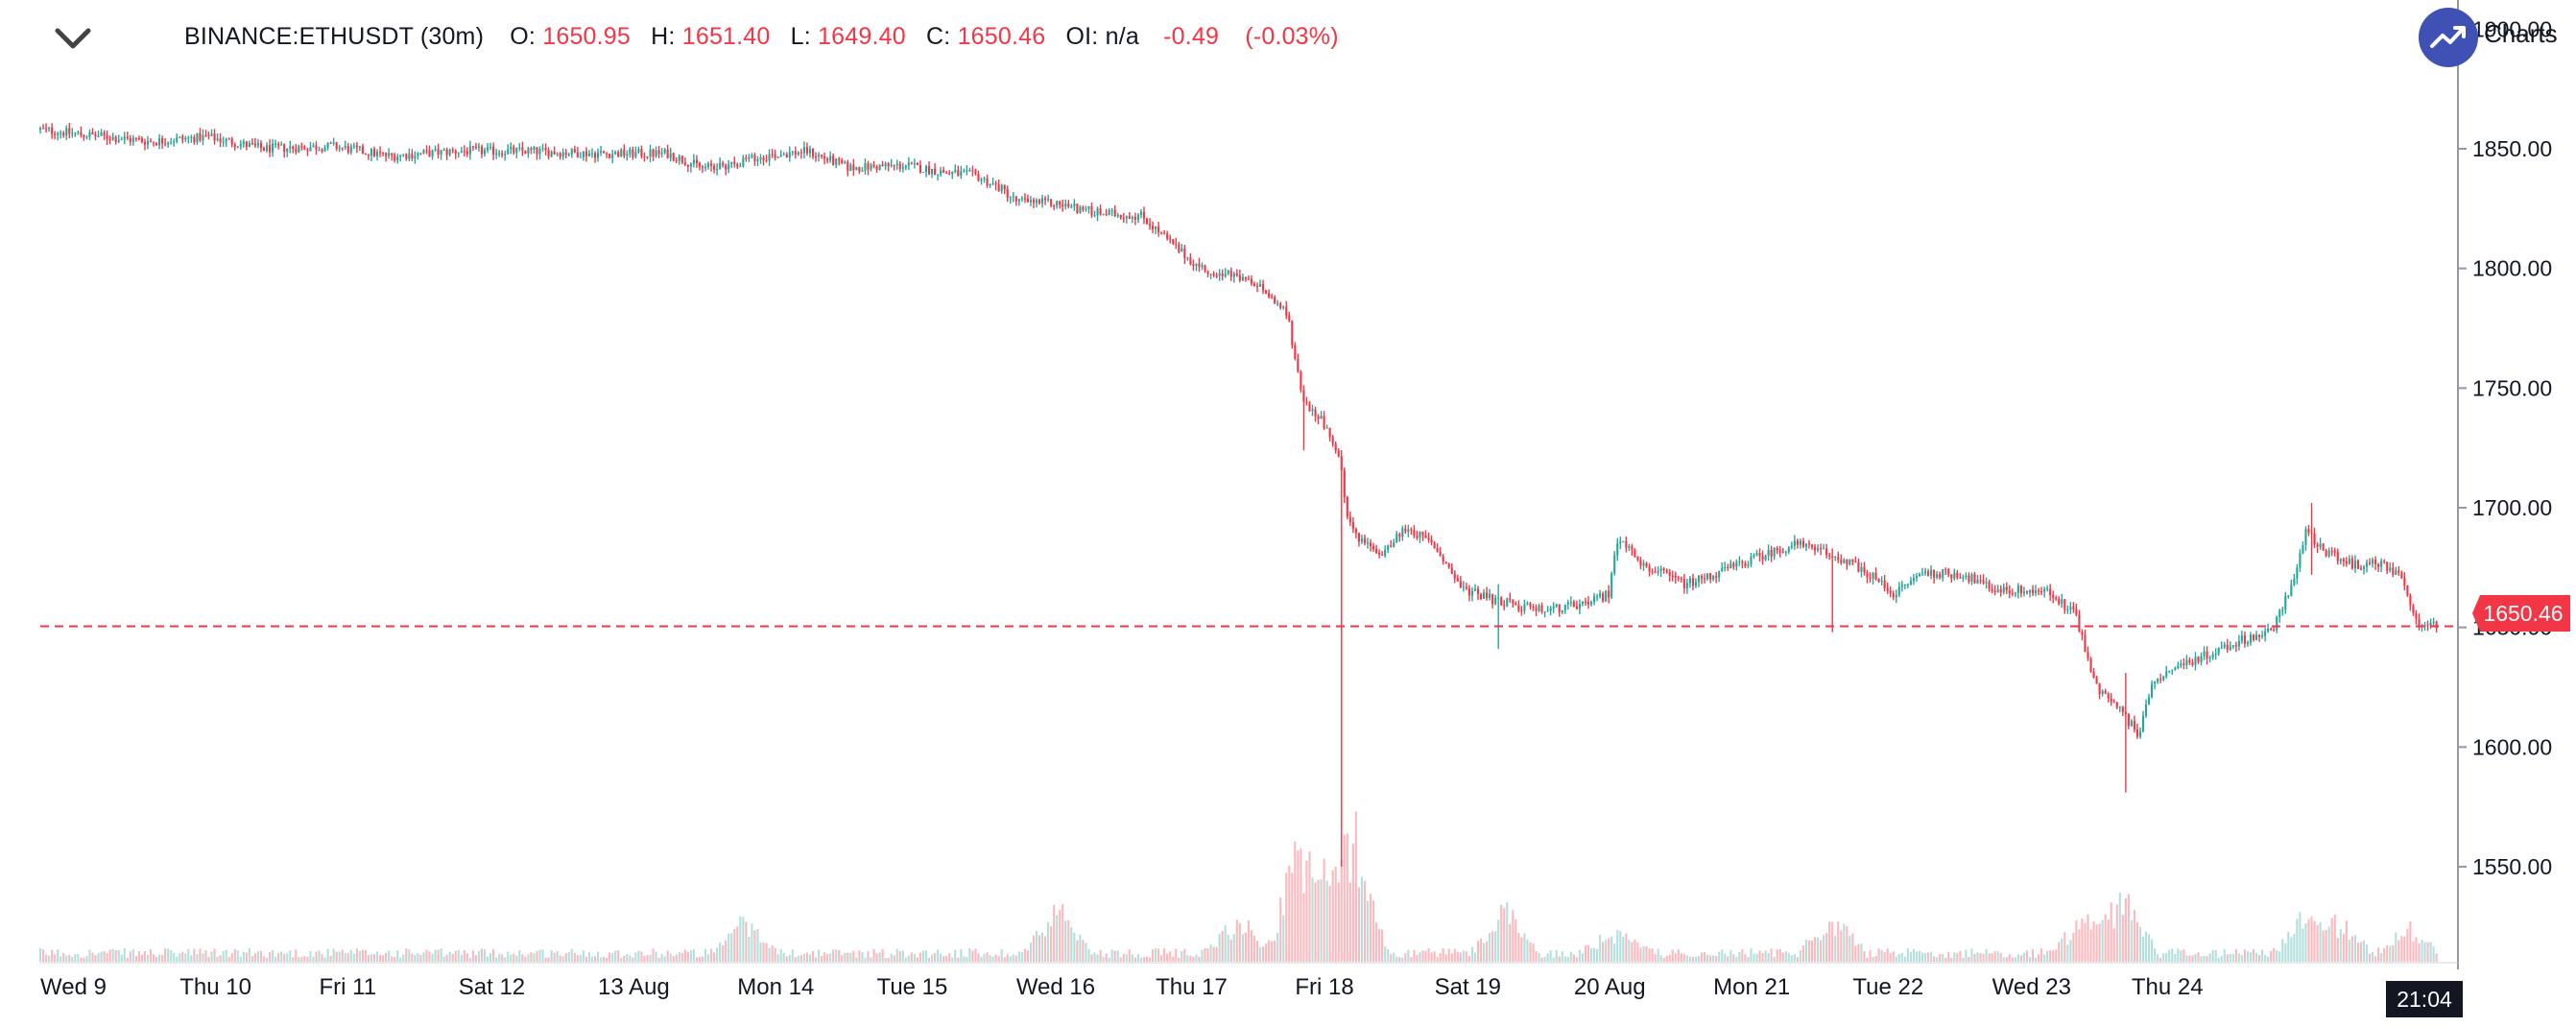  Describe the element at coordinates (2448, 37) in the screenshot. I see `brand-logo` at that location.